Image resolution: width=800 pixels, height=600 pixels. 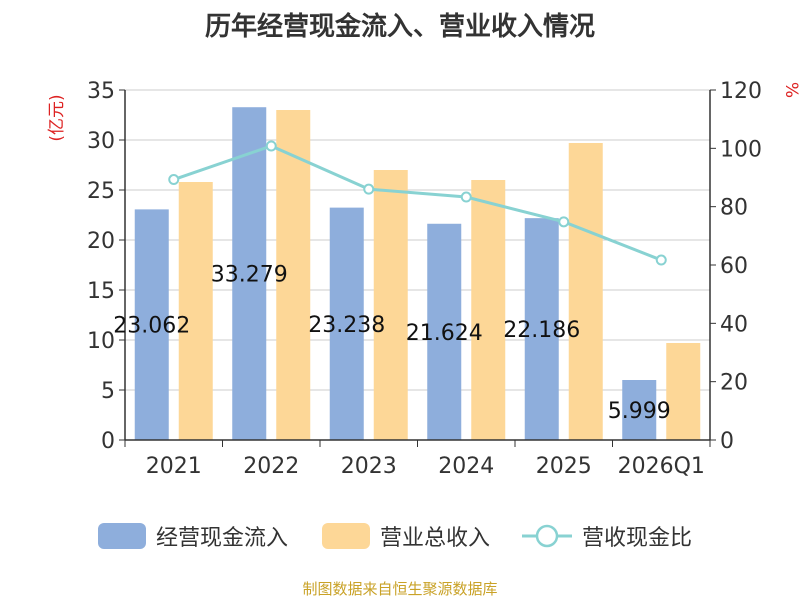 I want to click on y-right-tick-label: 40, so click(x=734, y=324).